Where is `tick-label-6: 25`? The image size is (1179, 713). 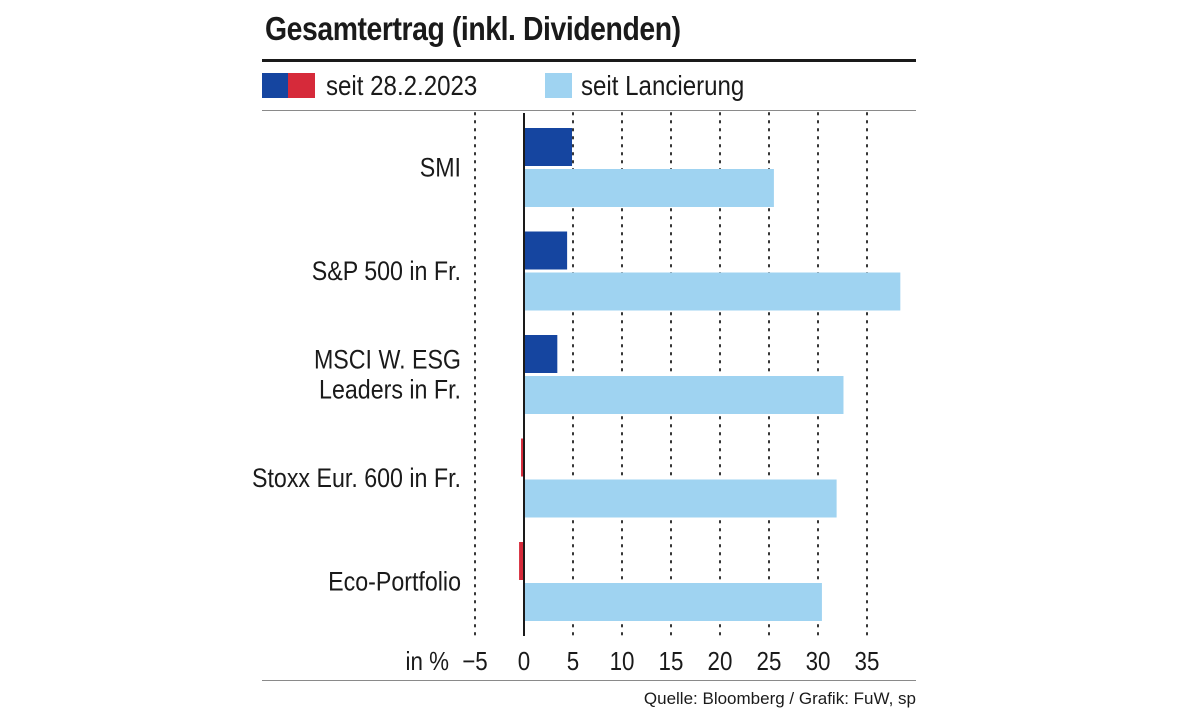
tick-label-6: 25 is located at coordinates (769, 661).